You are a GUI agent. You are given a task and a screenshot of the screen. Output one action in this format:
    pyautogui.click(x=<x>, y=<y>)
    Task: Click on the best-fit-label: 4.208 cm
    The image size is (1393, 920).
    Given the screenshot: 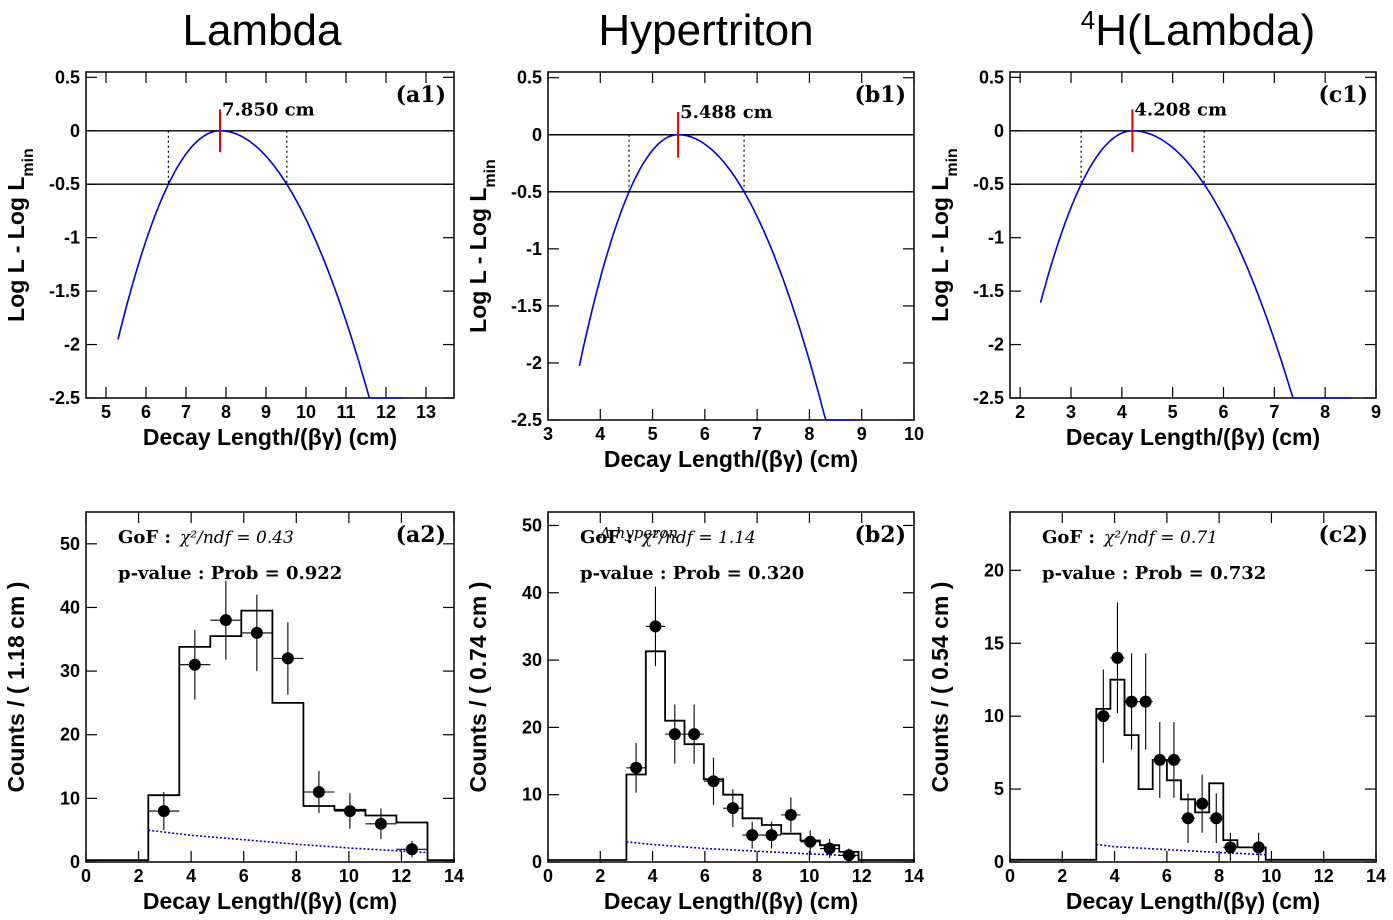 What is the action you would take?
    pyautogui.click(x=1180, y=109)
    